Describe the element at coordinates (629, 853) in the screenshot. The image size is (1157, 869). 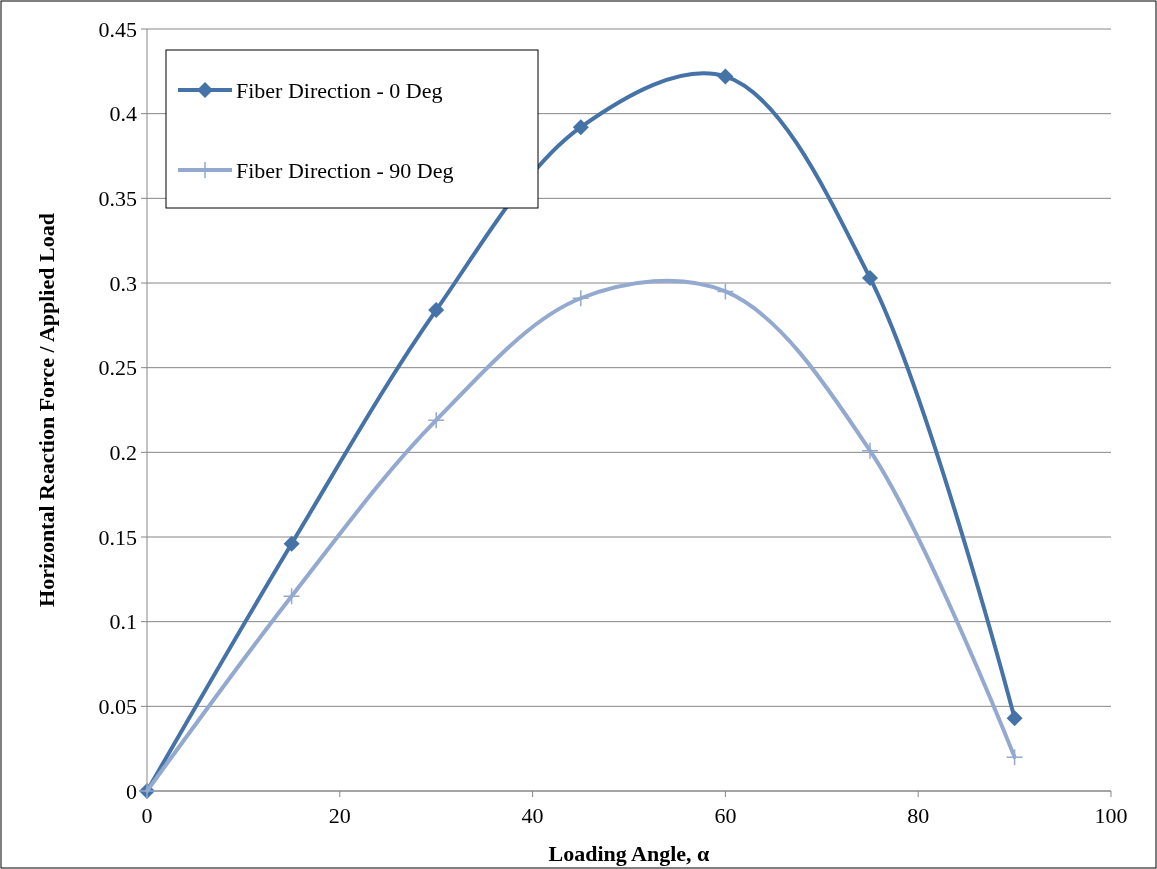
I see `x-axis-title: Loading Angle, α` at that location.